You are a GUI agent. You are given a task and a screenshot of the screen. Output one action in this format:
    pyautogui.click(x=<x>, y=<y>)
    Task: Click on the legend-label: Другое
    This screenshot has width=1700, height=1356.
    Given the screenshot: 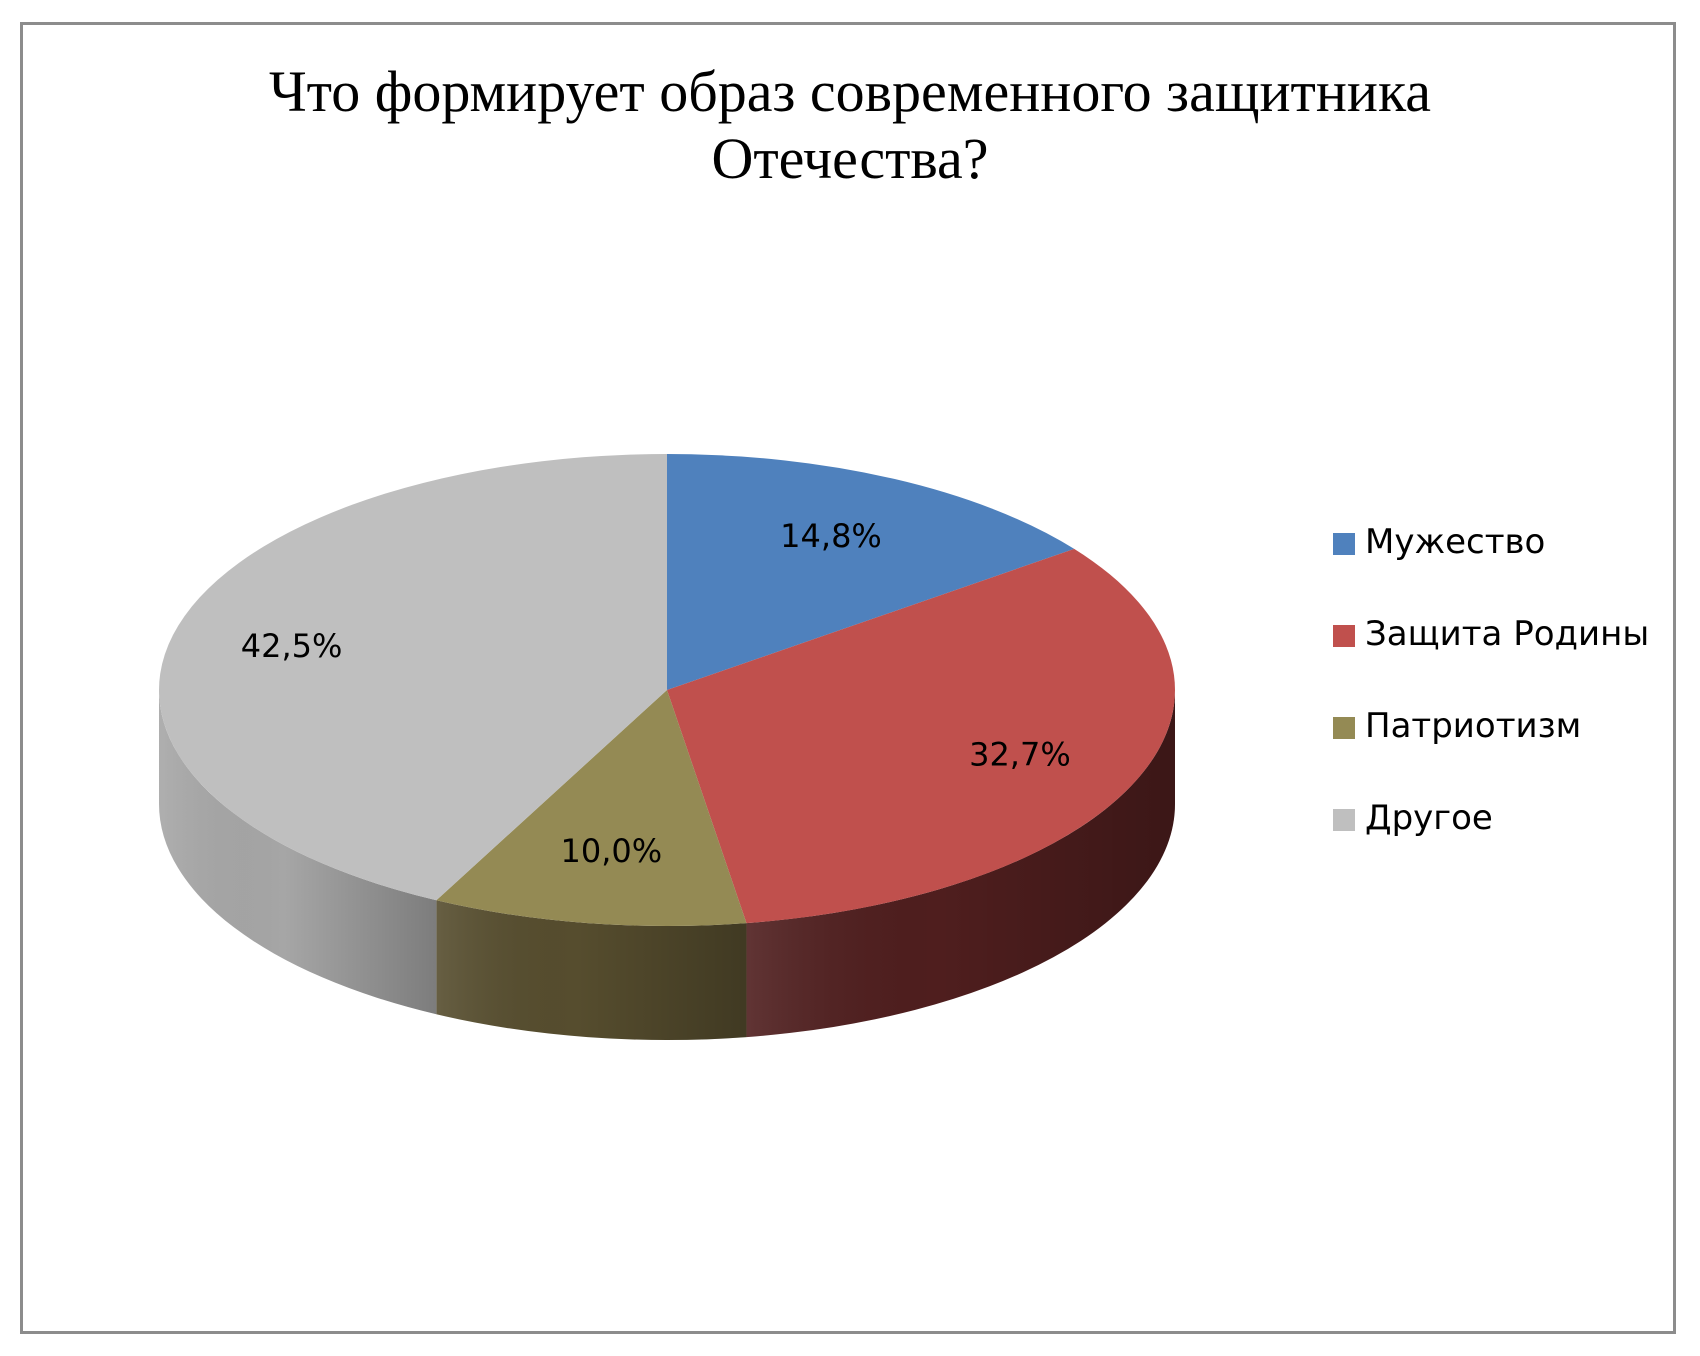 What is the action you would take?
    pyautogui.click(x=1429, y=818)
    